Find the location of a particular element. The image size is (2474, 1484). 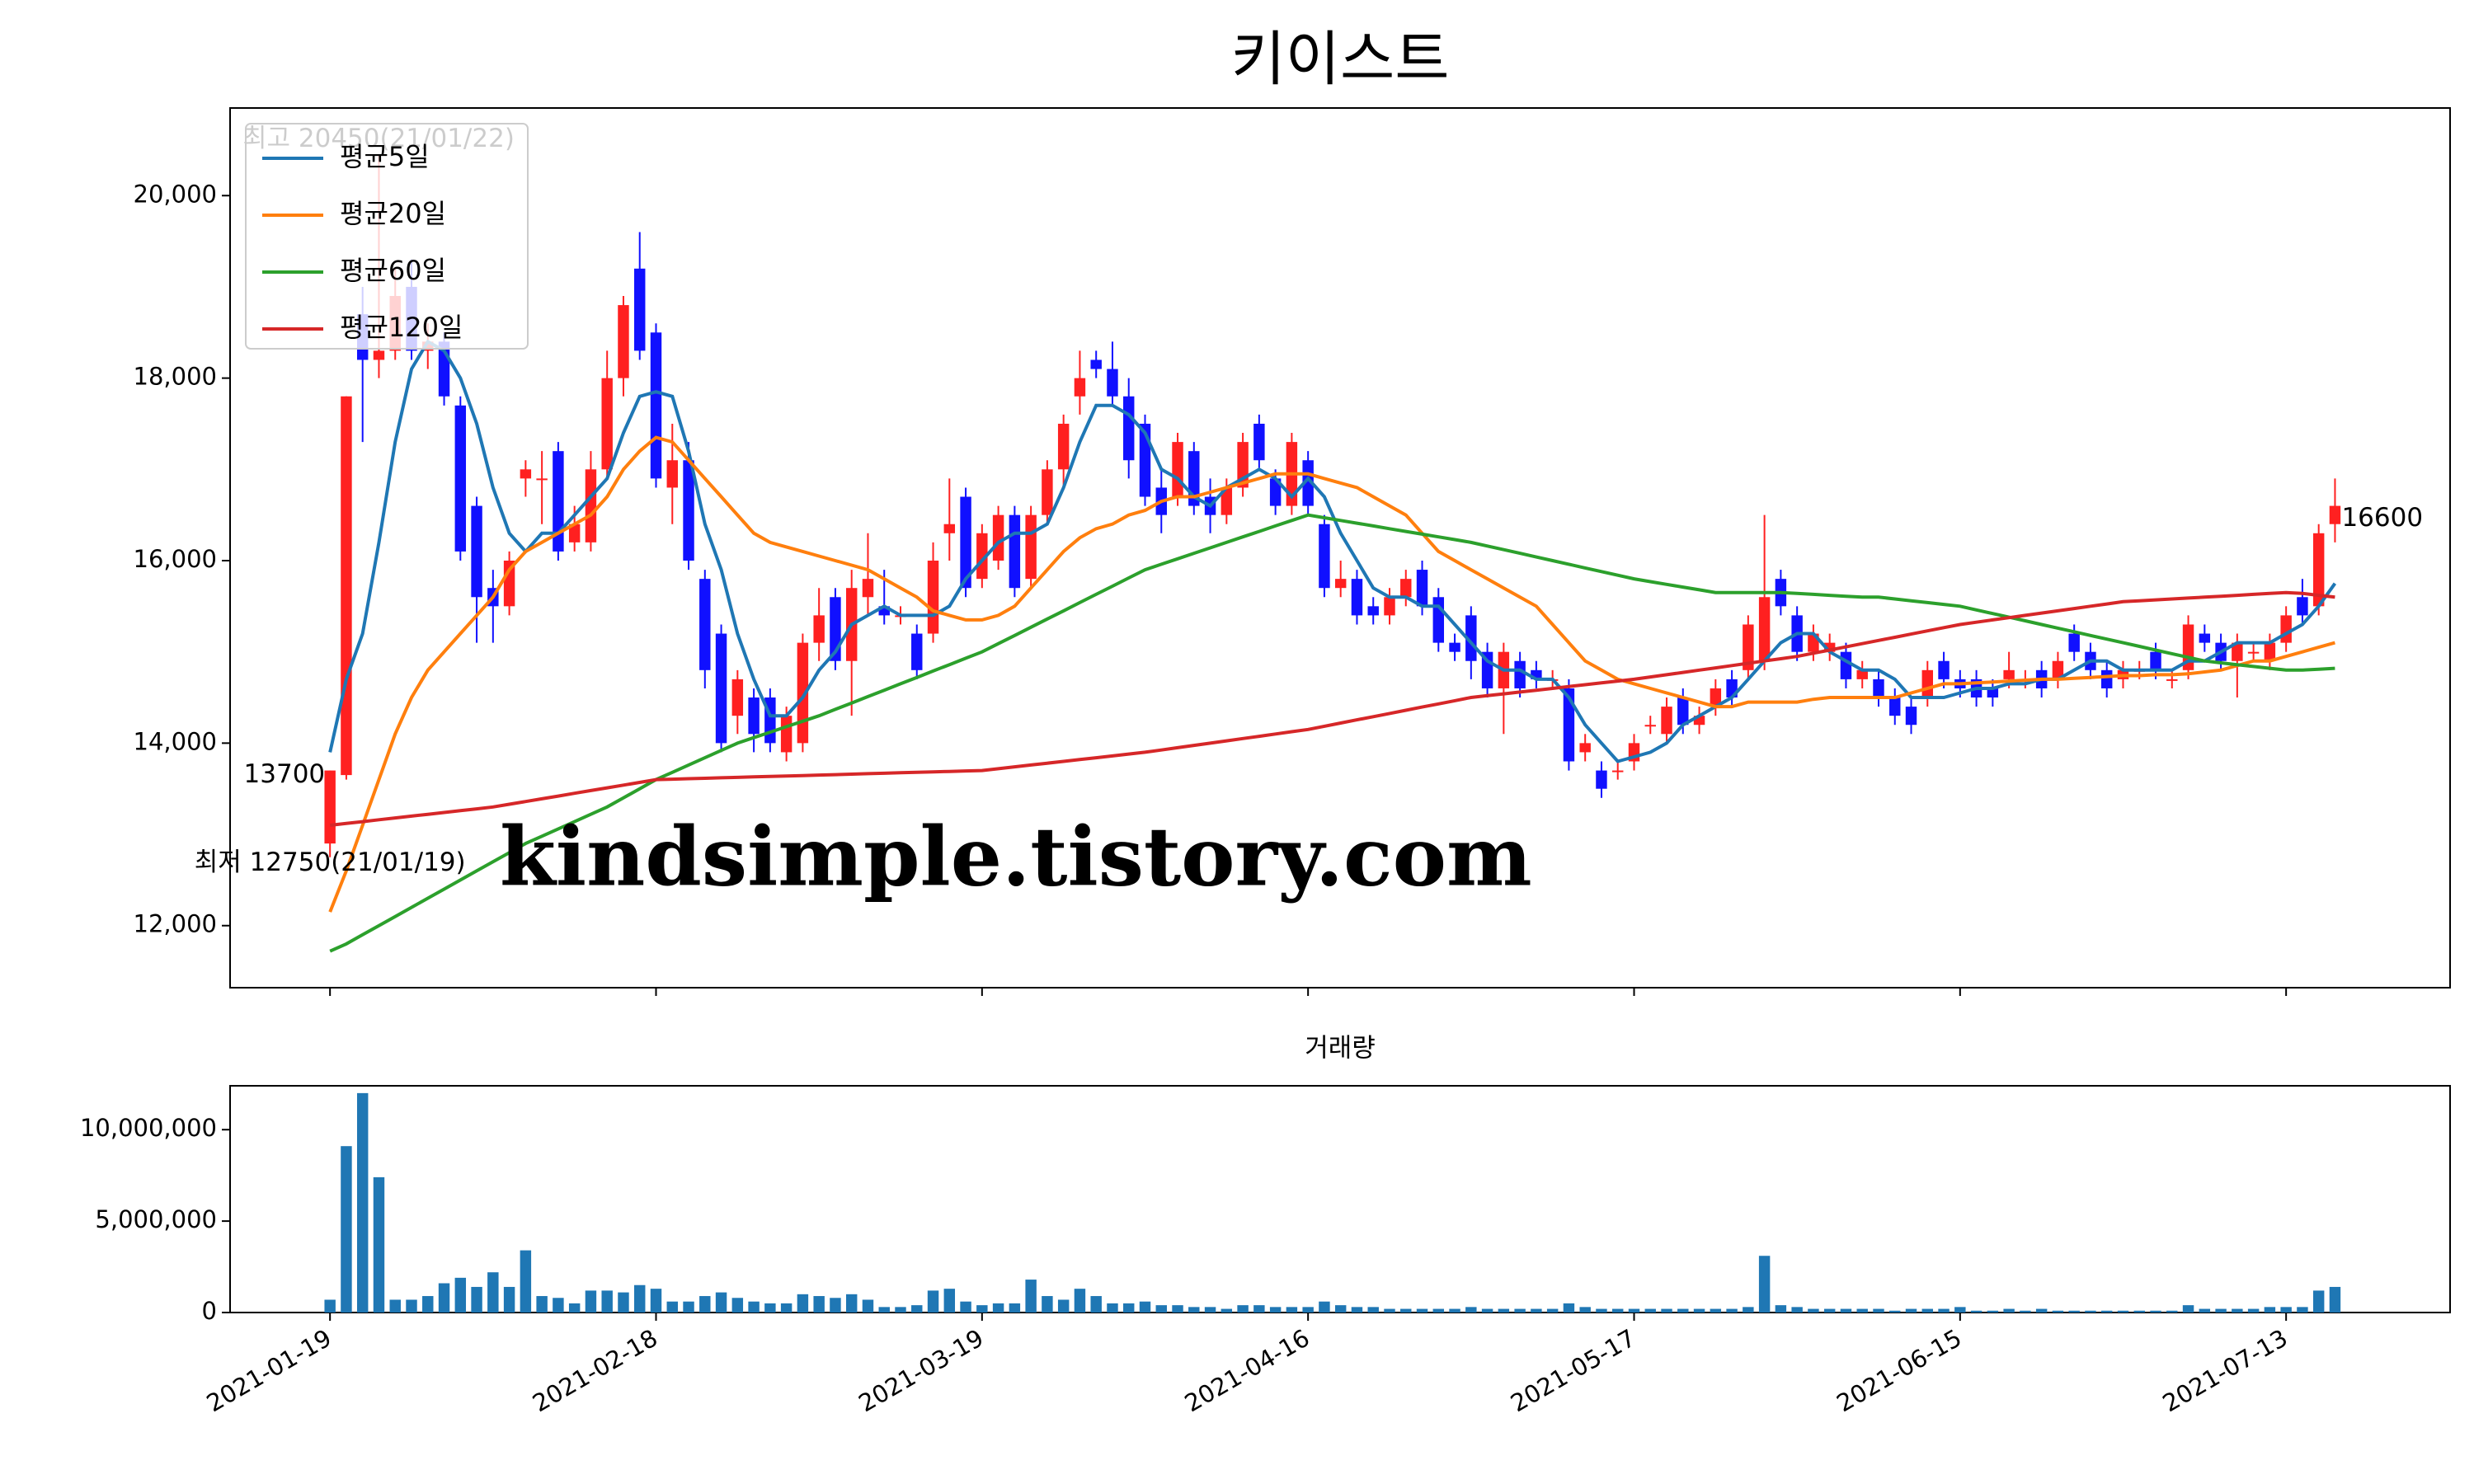

x-tick-label: 2021-02-18 is located at coordinates (595, 1371).